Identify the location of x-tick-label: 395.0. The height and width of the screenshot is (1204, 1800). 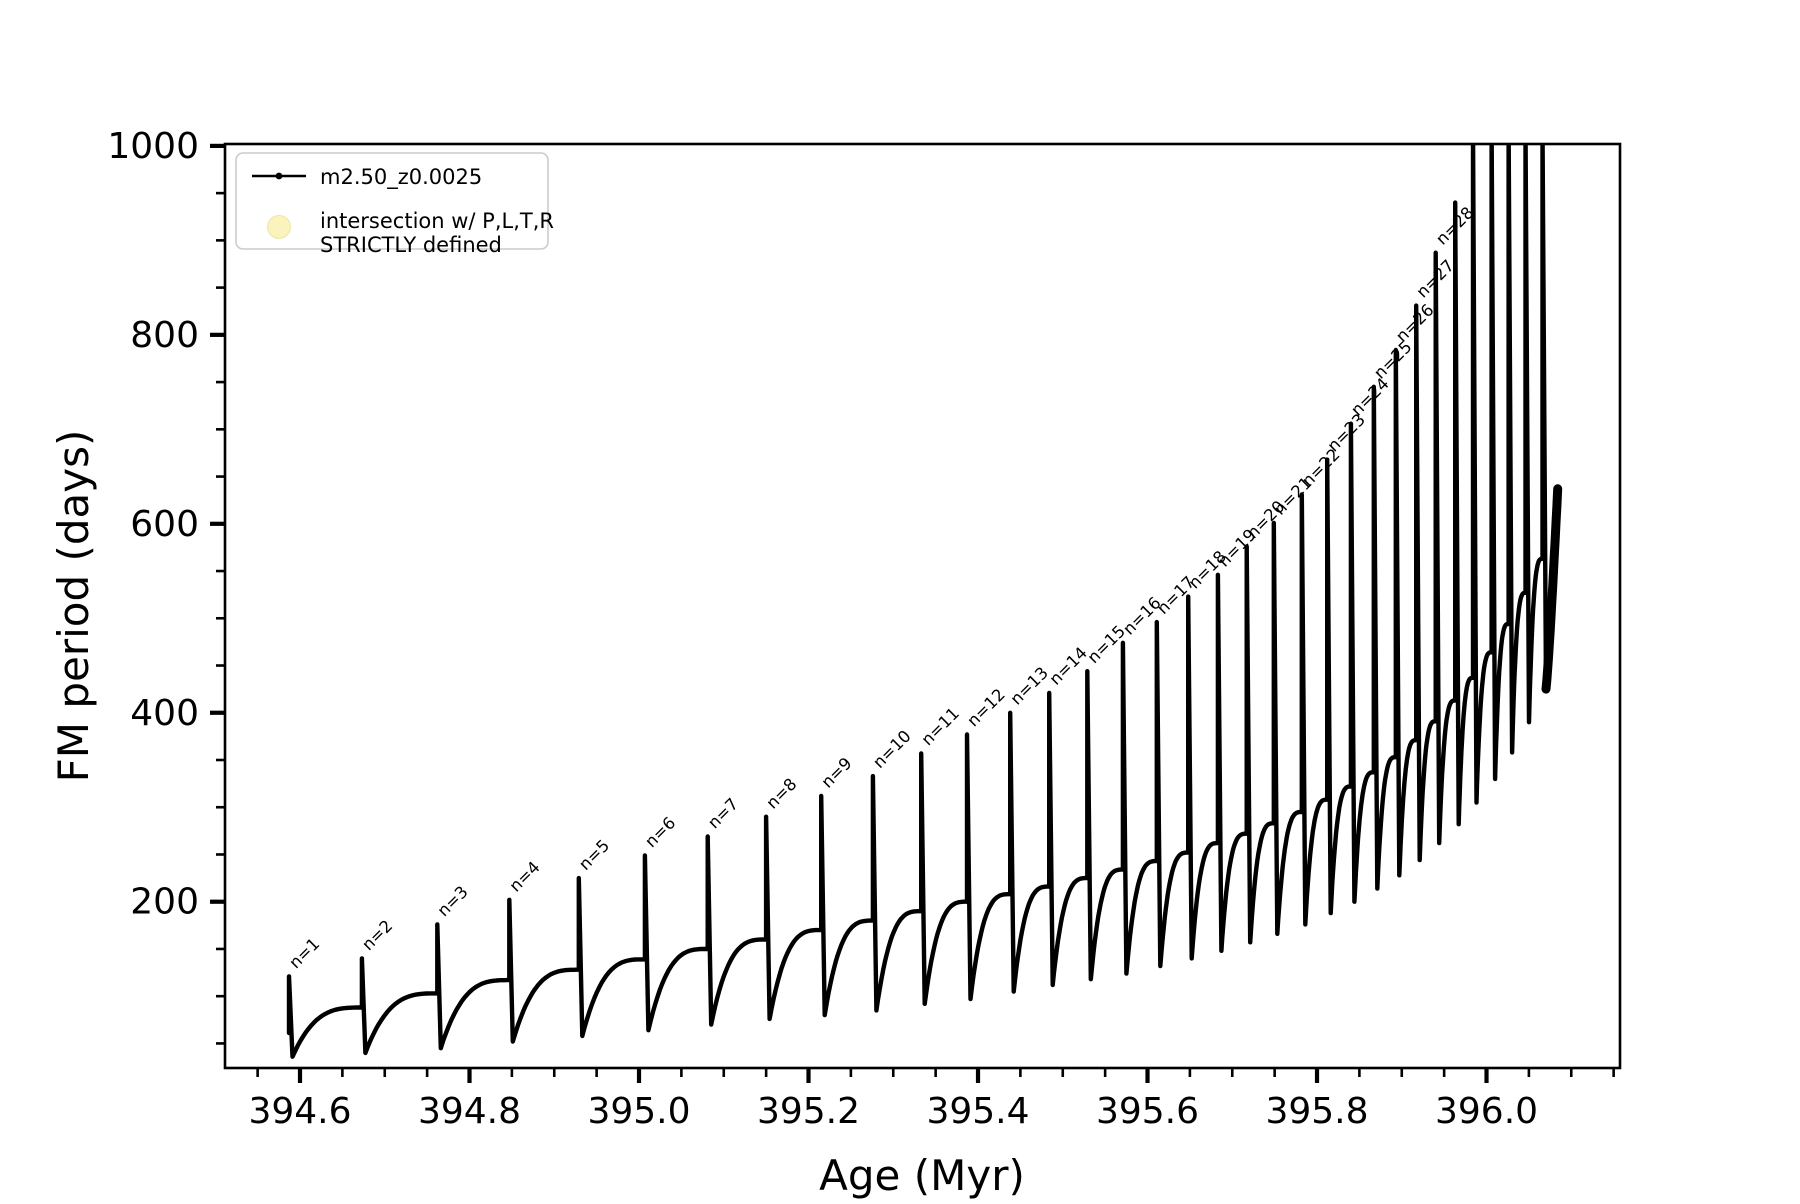
(638, 1111).